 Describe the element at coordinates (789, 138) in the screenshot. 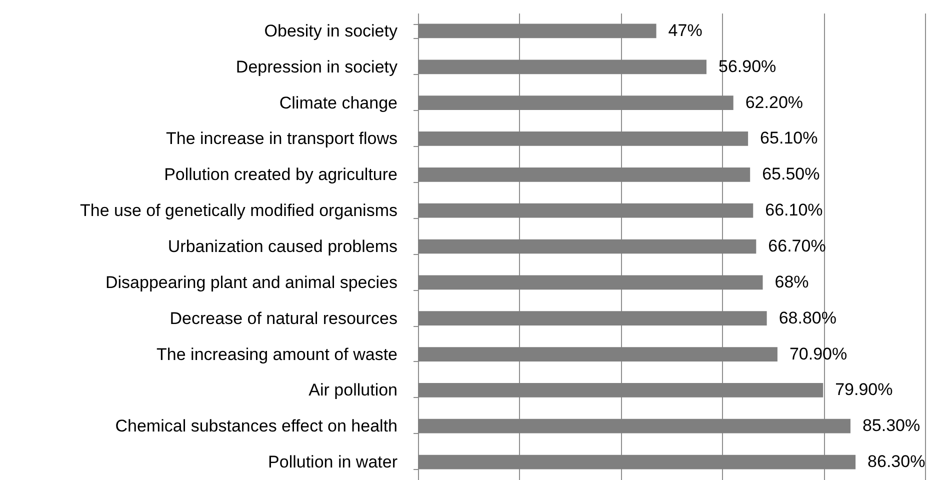

I see `data-label: 65.10%` at that location.